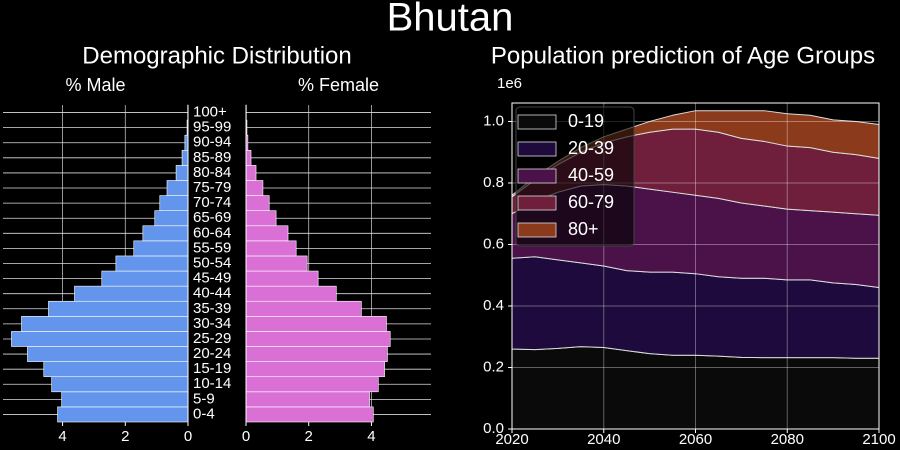 This screenshot has width=900, height=450. Describe the element at coordinates (204, 398) in the screenshot. I see `category-label: 5-9` at that location.